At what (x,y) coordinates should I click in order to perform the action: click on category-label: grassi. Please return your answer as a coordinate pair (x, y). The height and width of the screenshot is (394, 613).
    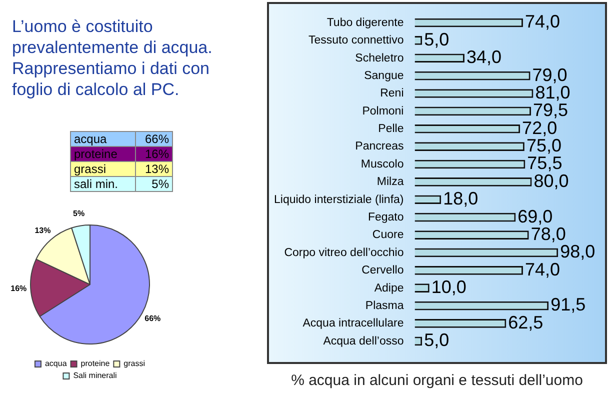
    Looking at the image, I should click on (103, 169).